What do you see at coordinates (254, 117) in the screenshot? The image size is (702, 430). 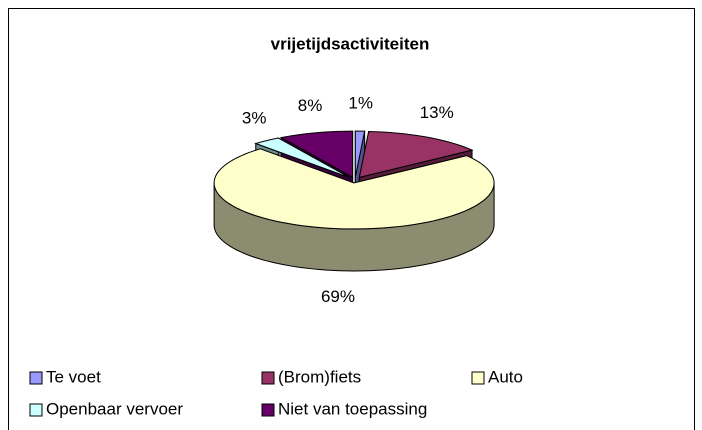 I see `data-label: 3%` at bounding box center [254, 117].